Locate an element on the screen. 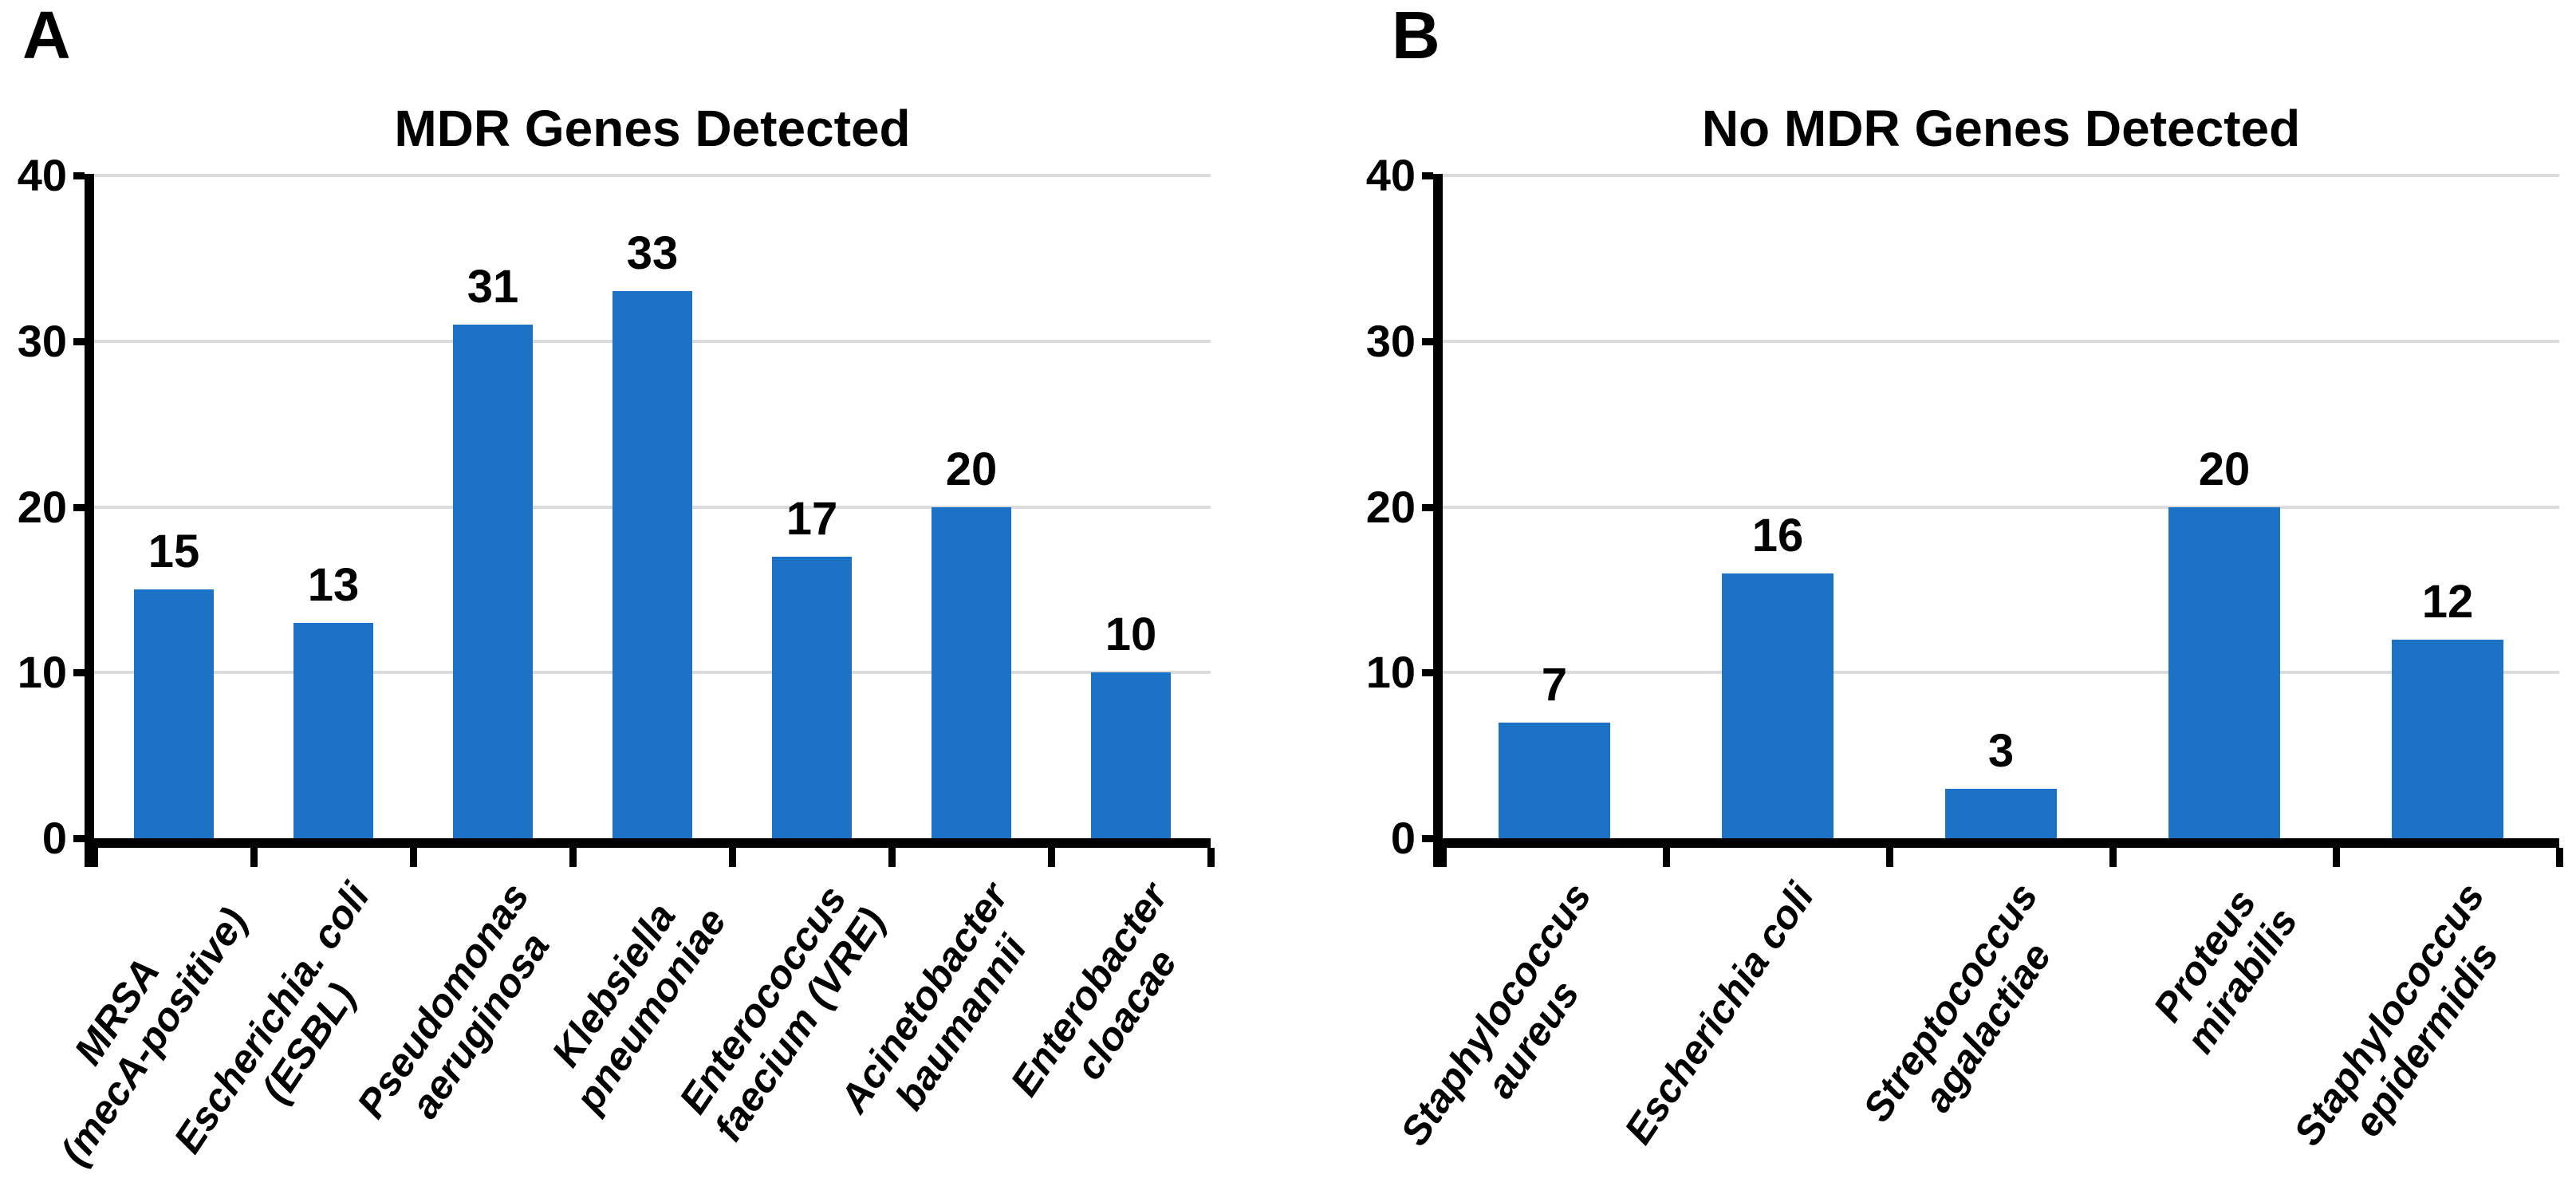 Image resolution: width=2576 pixels, height=1186 pixels. panel-b-bar-value-label-3: 3 is located at coordinates (2001, 751).